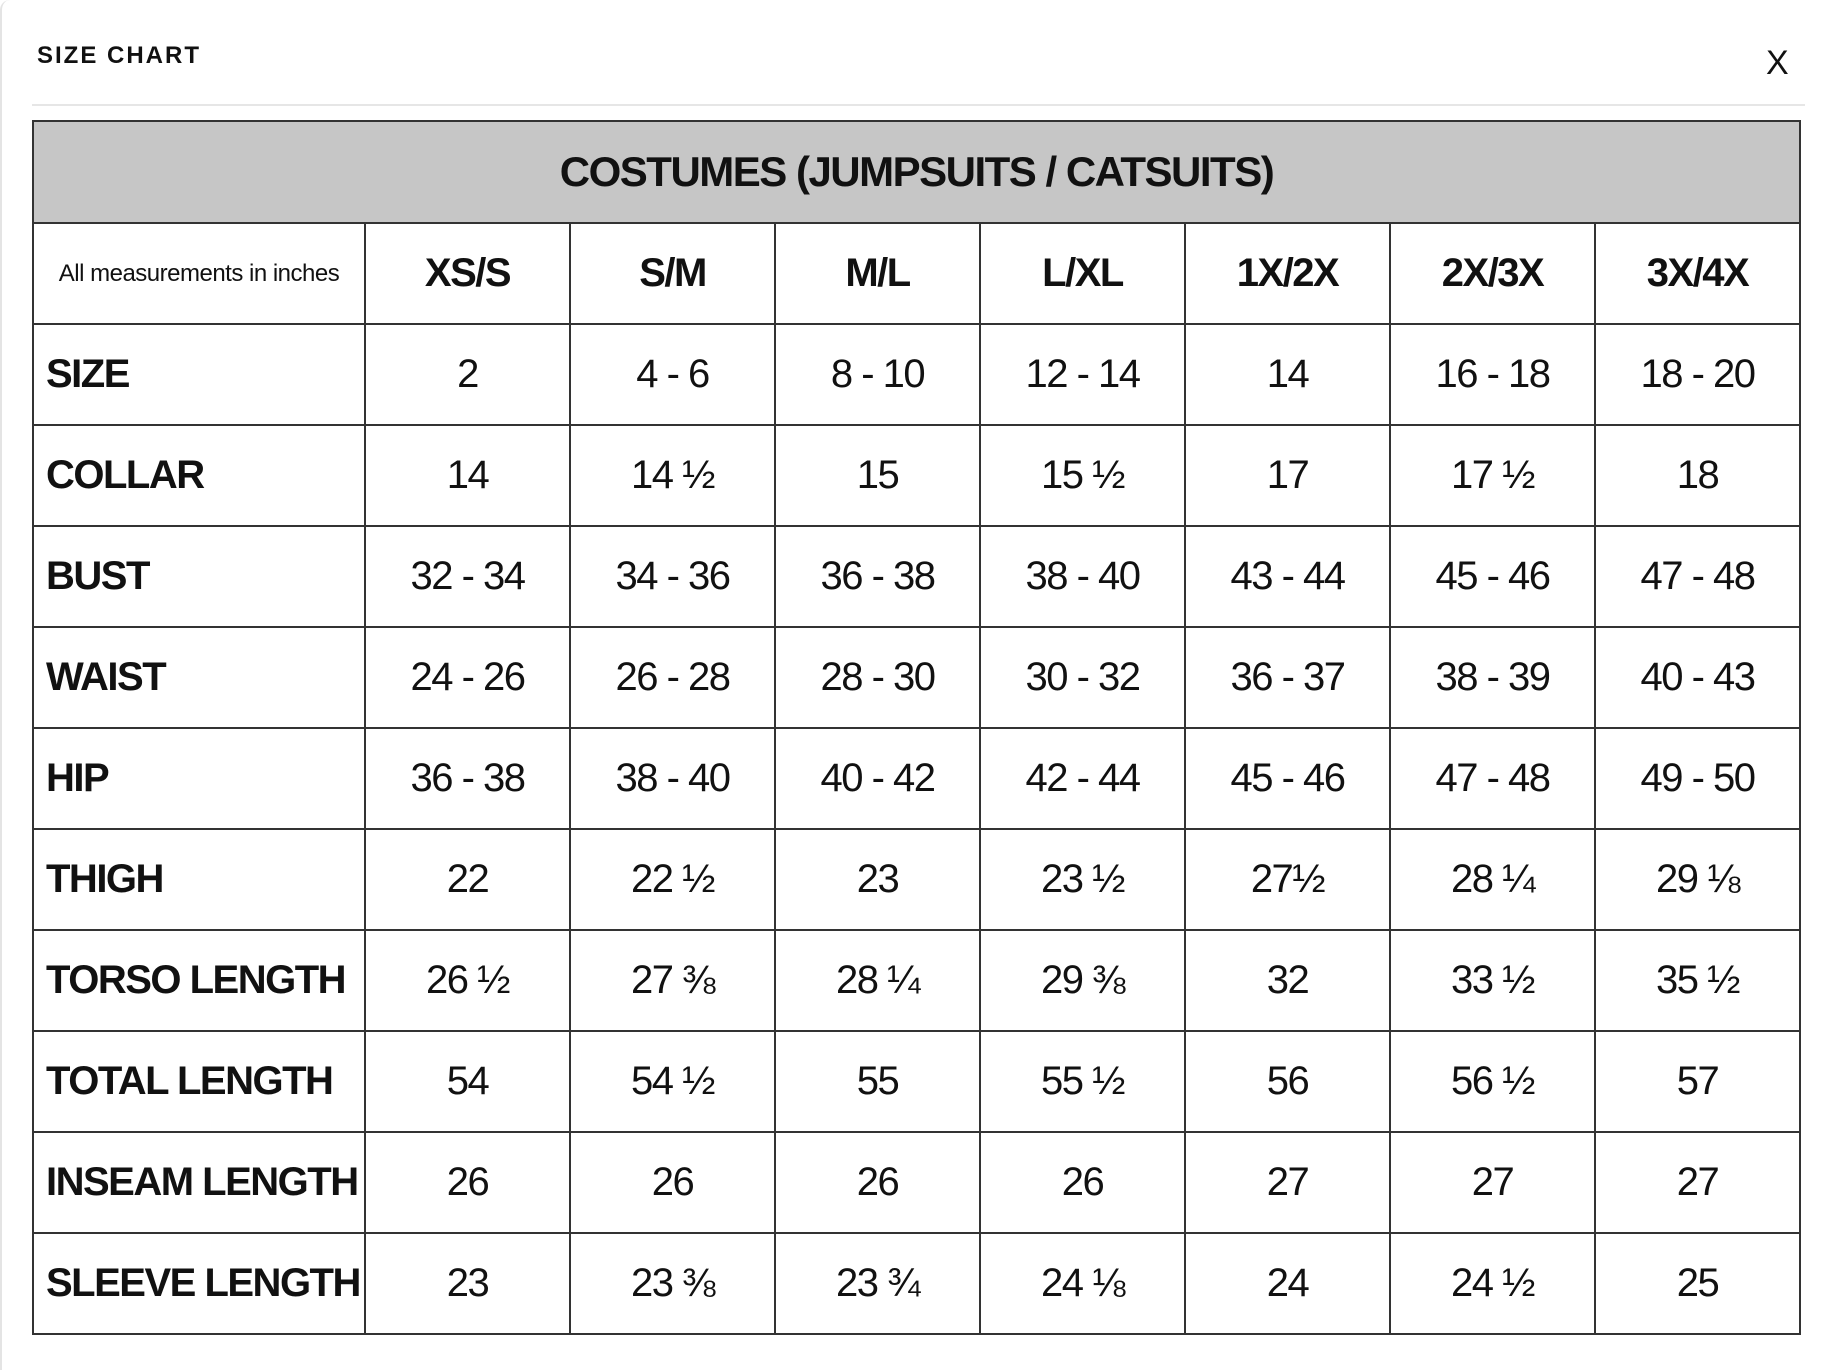  Describe the element at coordinates (467, 374) in the screenshot. I see `cell: 2` at that location.